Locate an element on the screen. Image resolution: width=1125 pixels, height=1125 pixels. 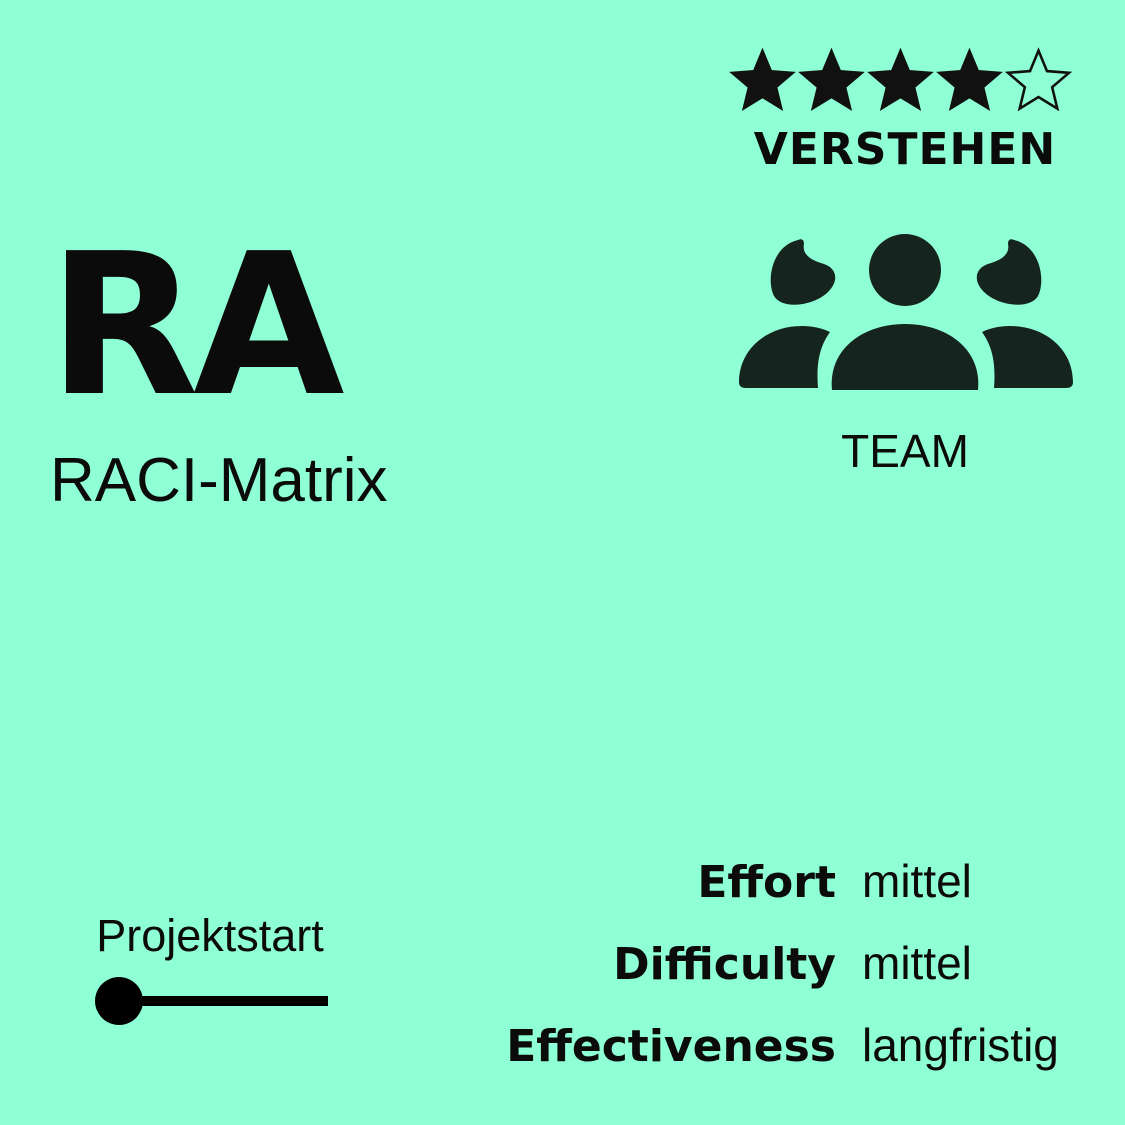
level-label: VERSTEHEN is located at coordinates (905, 149).